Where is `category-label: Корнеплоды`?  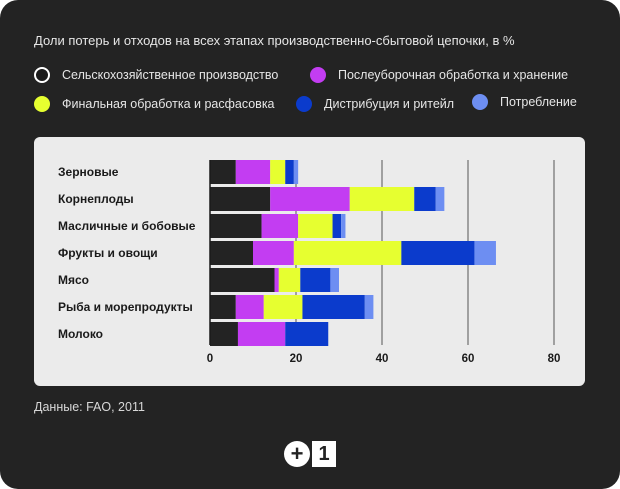 category-label: Корнеплоды is located at coordinates (96, 199).